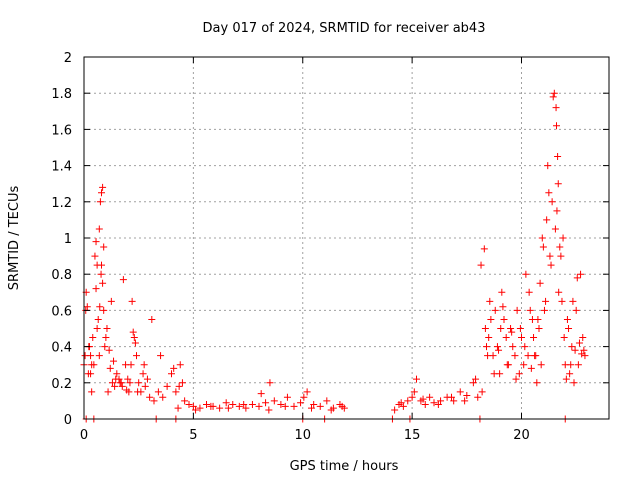 The width and height of the screenshot is (640, 480). What do you see at coordinates (412, 435) in the screenshot?
I see `x-tick-label: 15` at bounding box center [412, 435].